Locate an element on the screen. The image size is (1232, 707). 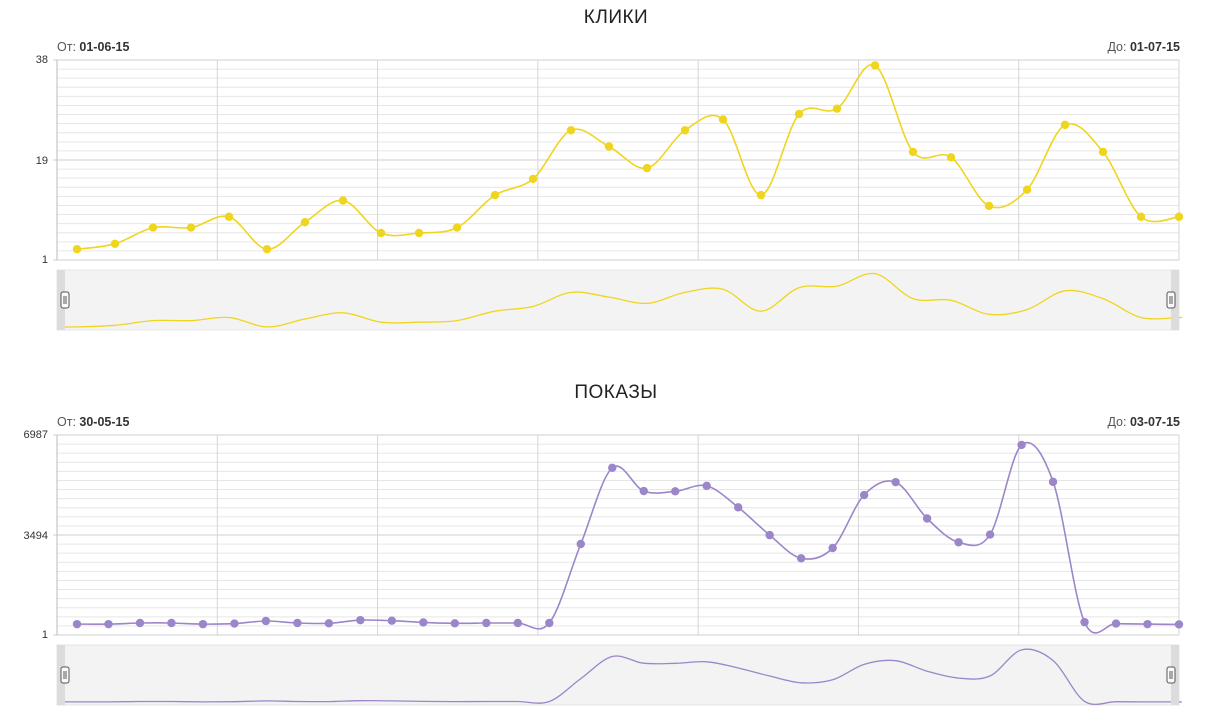
clicks-range-from: От: 01-06-15 is located at coordinates (93, 47).